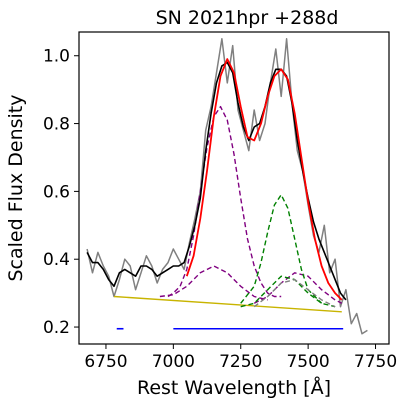 This screenshot has height=406, width=415. What do you see at coordinates (56, 125) in the screenshot?
I see `y-tick-label-3: 0.8` at bounding box center [56, 125].